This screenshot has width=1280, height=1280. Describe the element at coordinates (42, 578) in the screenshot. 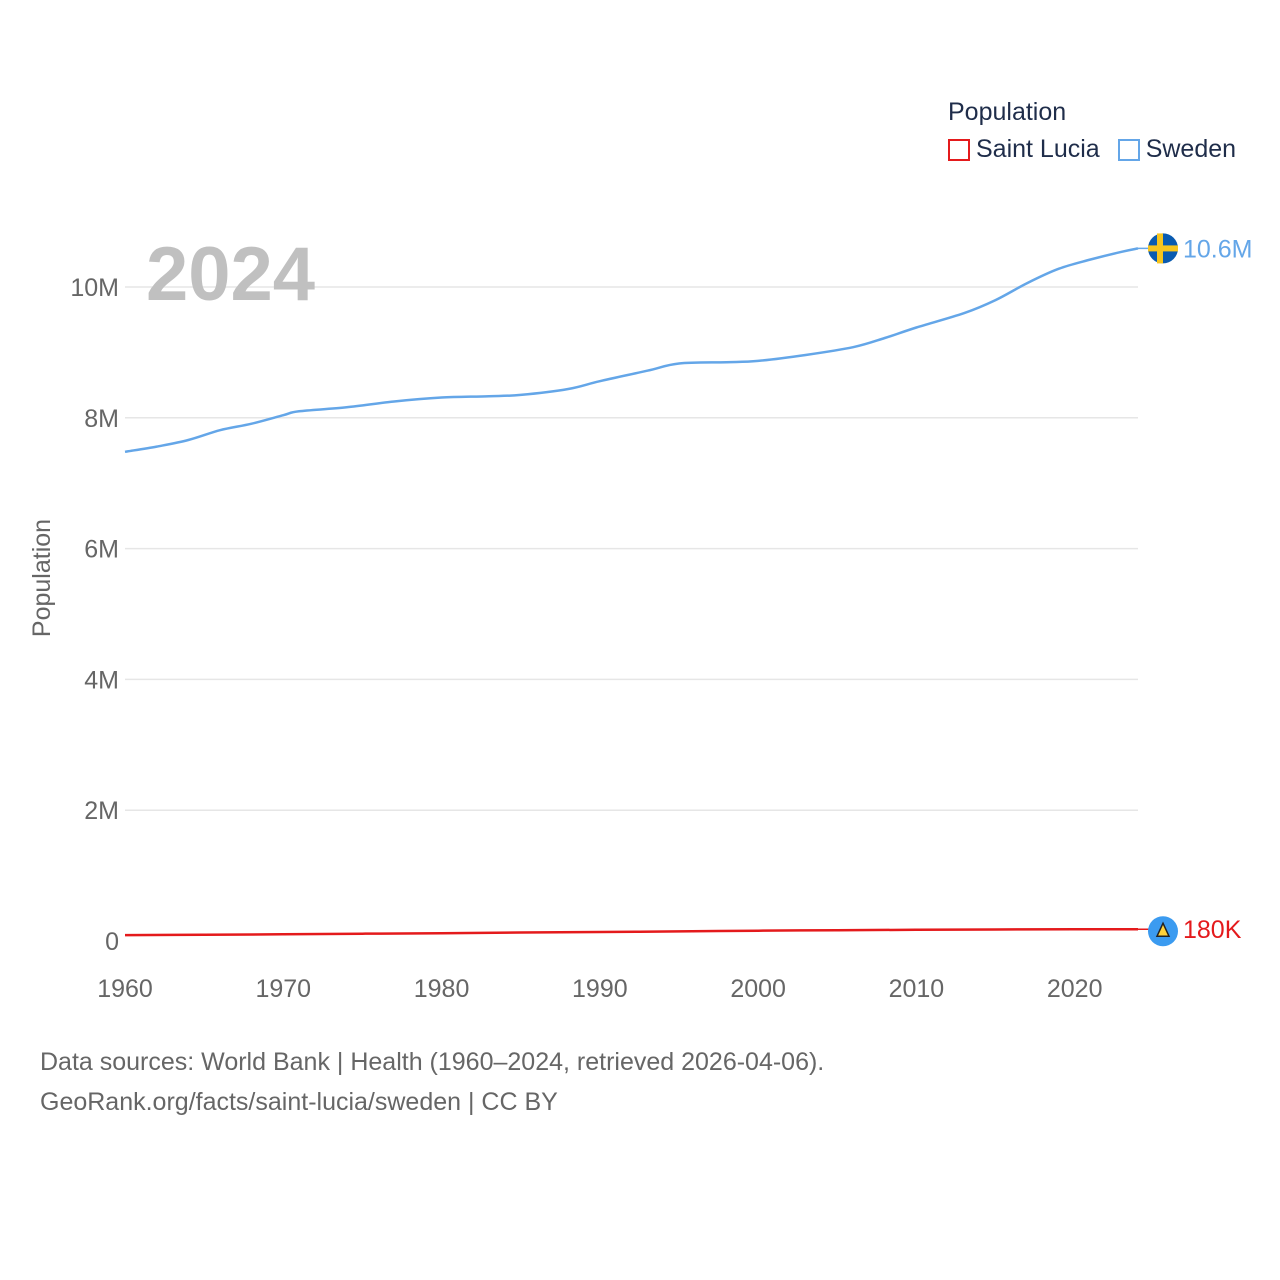

I see `y-axis-label: Population` at that location.